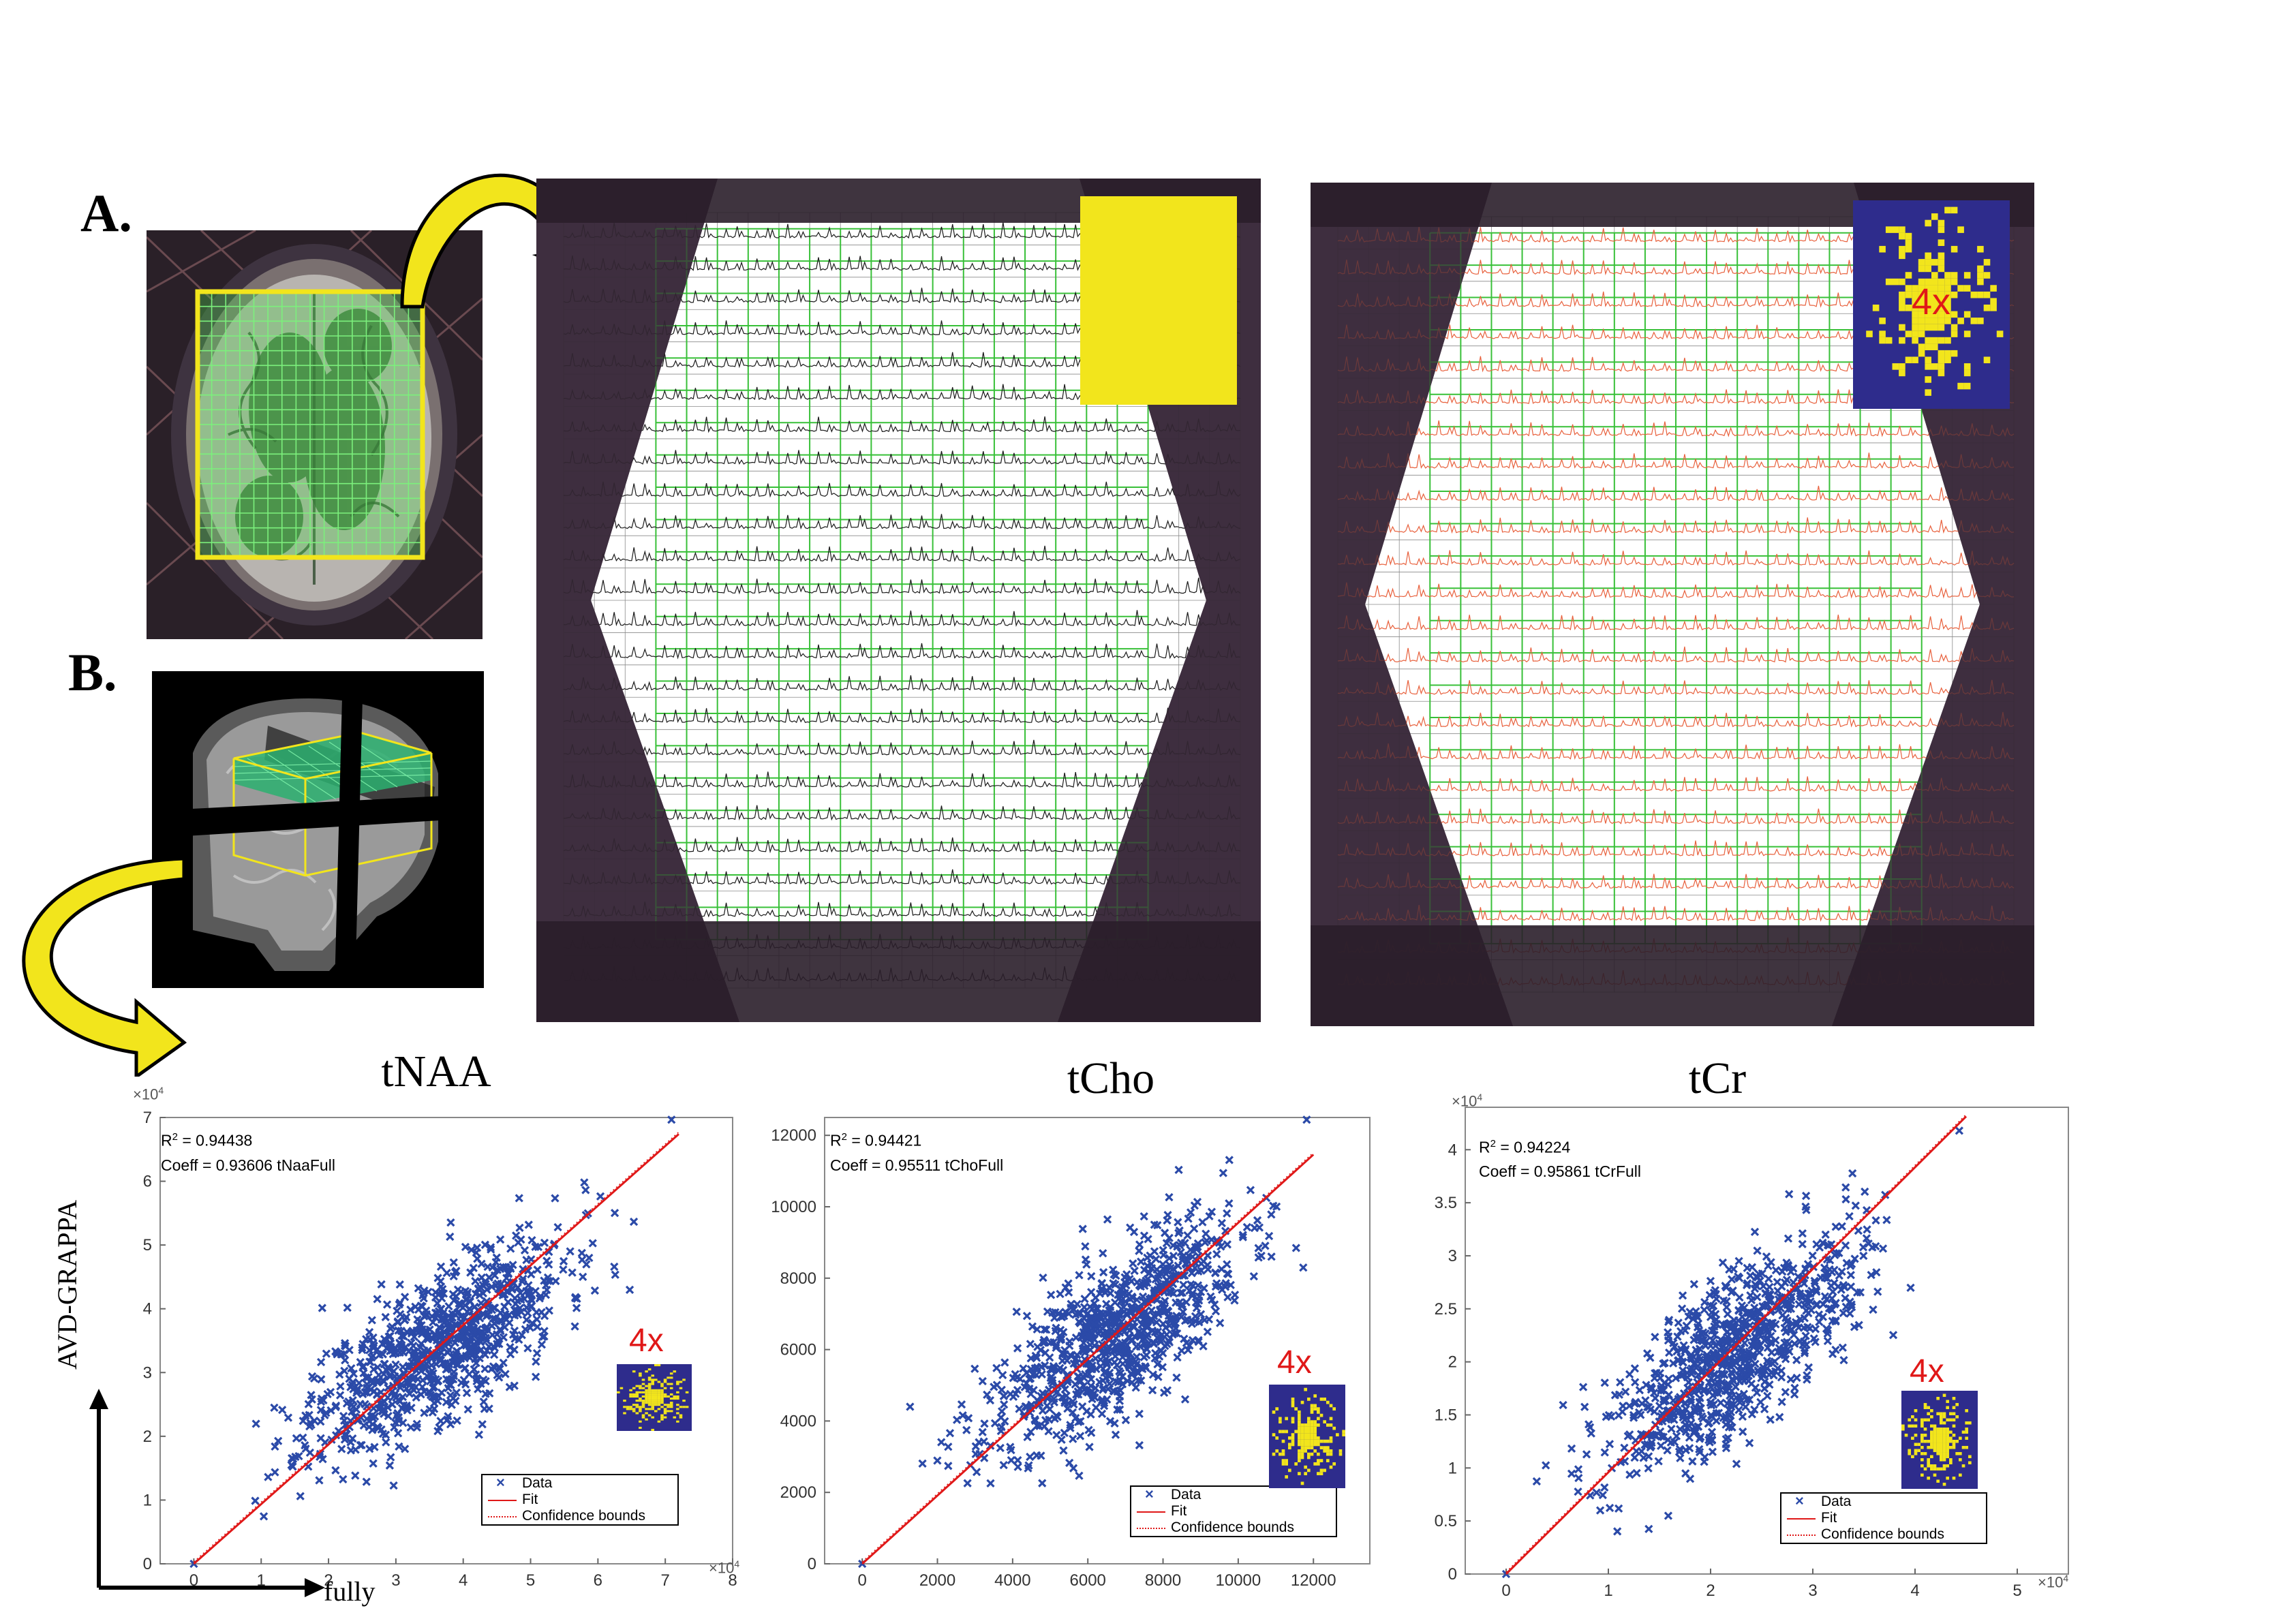 The width and height of the screenshot is (2296, 1619). What do you see at coordinates (1560, 1171) in the screenshot?
I see `stat-coeff-tcr: Coeff = 0.95861 tCrFull` at bounding box center [1560, 1171].